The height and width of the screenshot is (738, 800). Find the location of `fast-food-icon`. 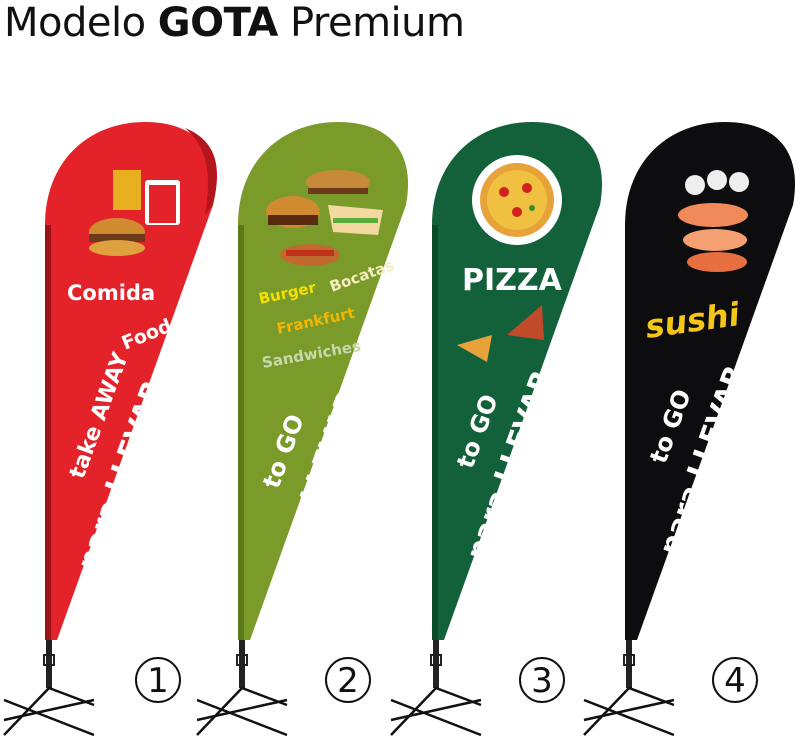

fast-food-icon is located at coordinates (134, 213).